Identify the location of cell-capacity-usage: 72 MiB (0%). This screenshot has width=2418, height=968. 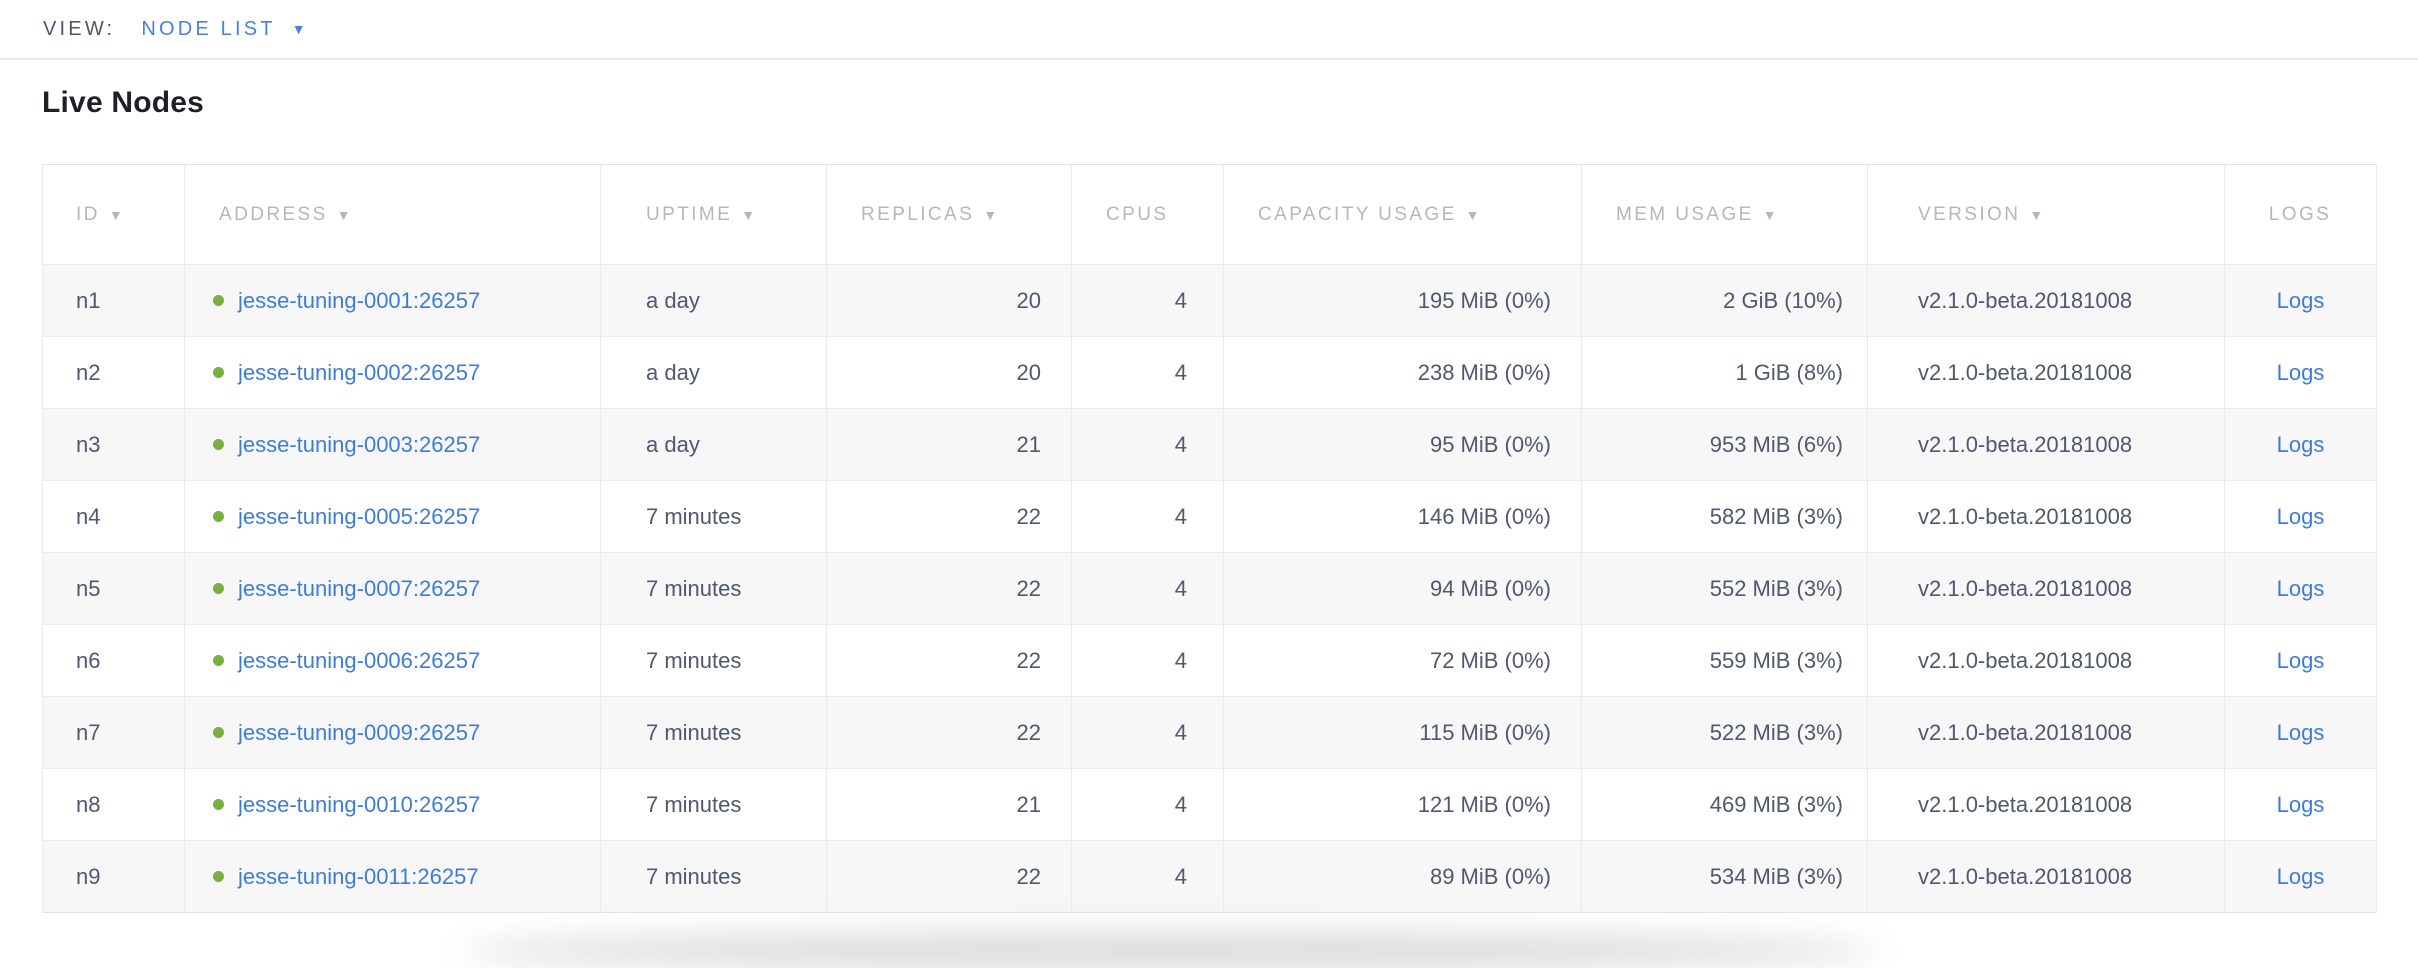
(1402, 660).